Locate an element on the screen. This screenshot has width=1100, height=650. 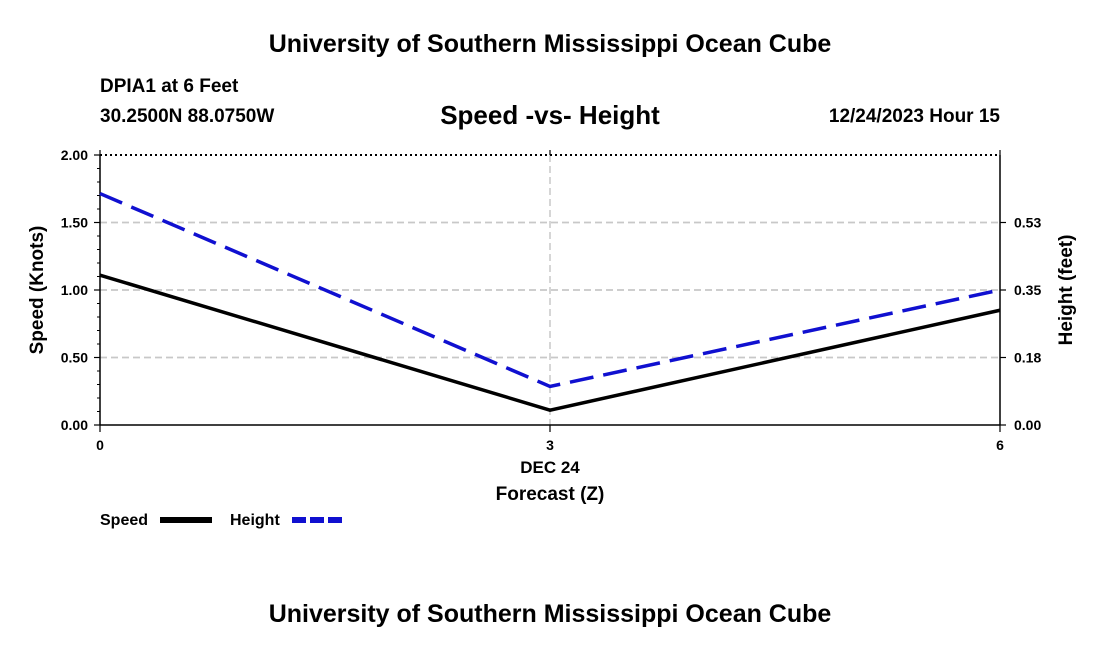
left-tick-label: 1.50 is located at coordinates (74, 223).